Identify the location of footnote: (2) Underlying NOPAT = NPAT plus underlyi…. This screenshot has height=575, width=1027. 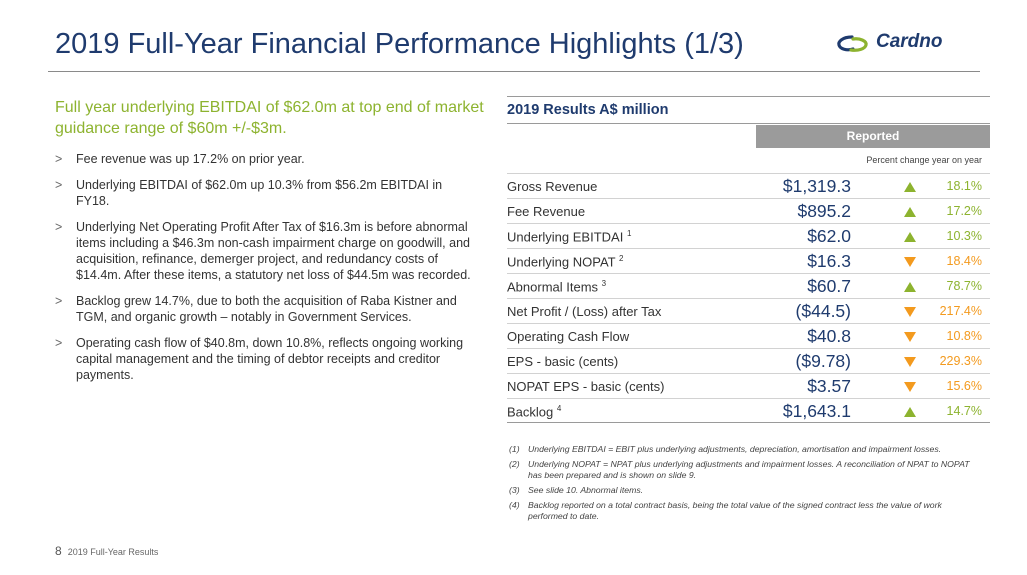
(744, 470).